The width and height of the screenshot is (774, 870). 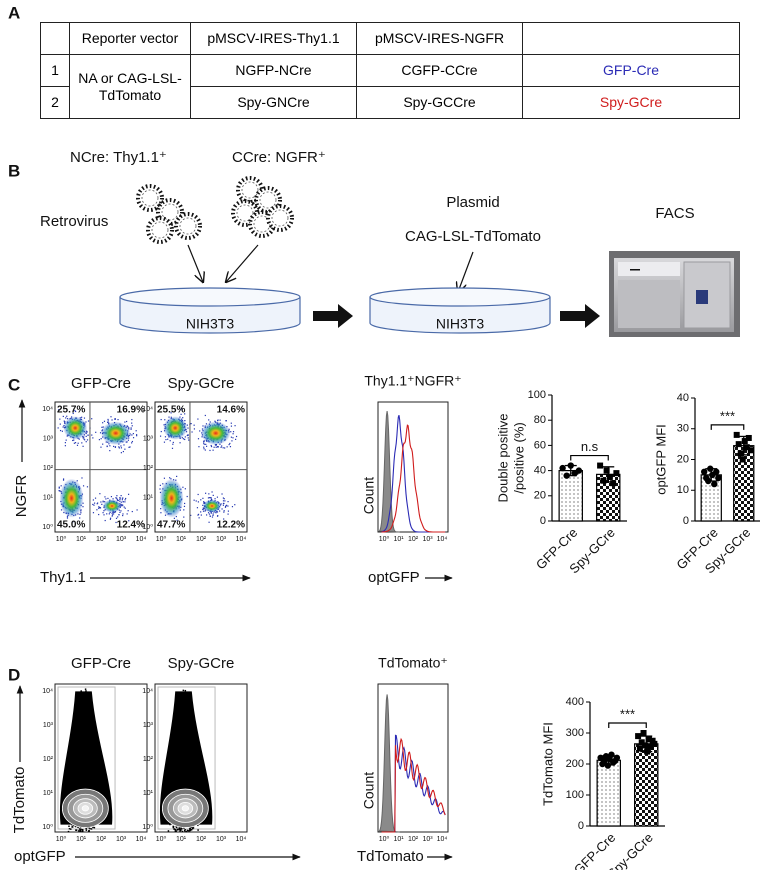 What do you see at coordinates (130, 38) in the screenshot?
I see `header-cell: Reporter vector` at bounding box center [130, 38].